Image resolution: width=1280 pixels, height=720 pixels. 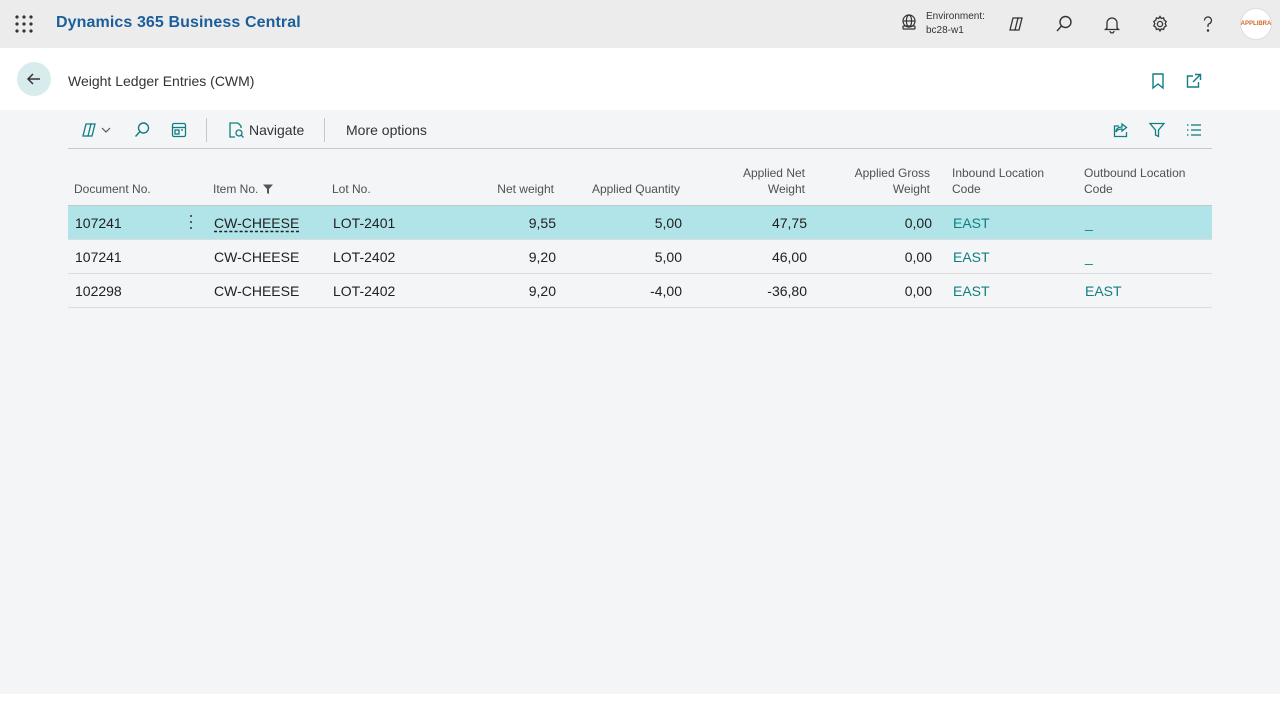 What do you see at coordinates (179, 130) in the screenshot?
I see `edit-list-icon` at bounding box center [179, 130].